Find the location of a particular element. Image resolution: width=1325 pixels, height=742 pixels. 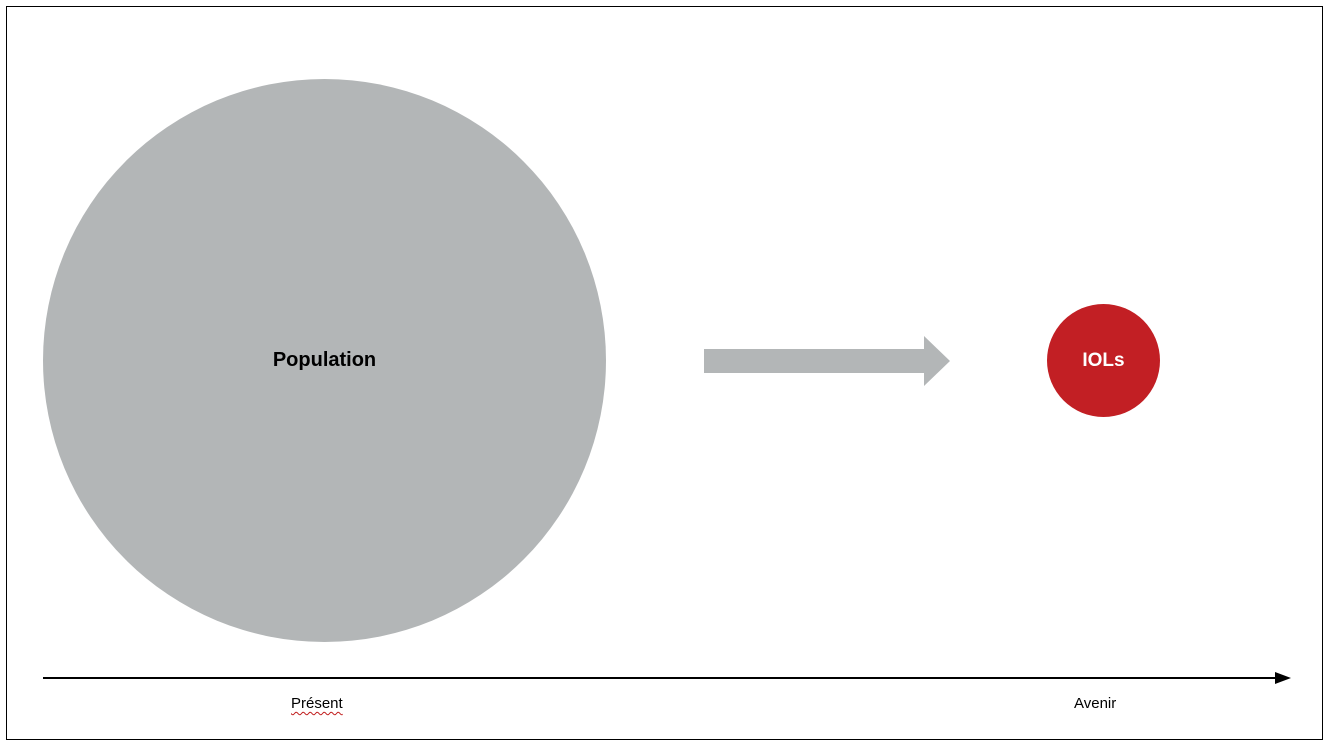

iols-circle: IOLs is located at coordinates (1103, 360).